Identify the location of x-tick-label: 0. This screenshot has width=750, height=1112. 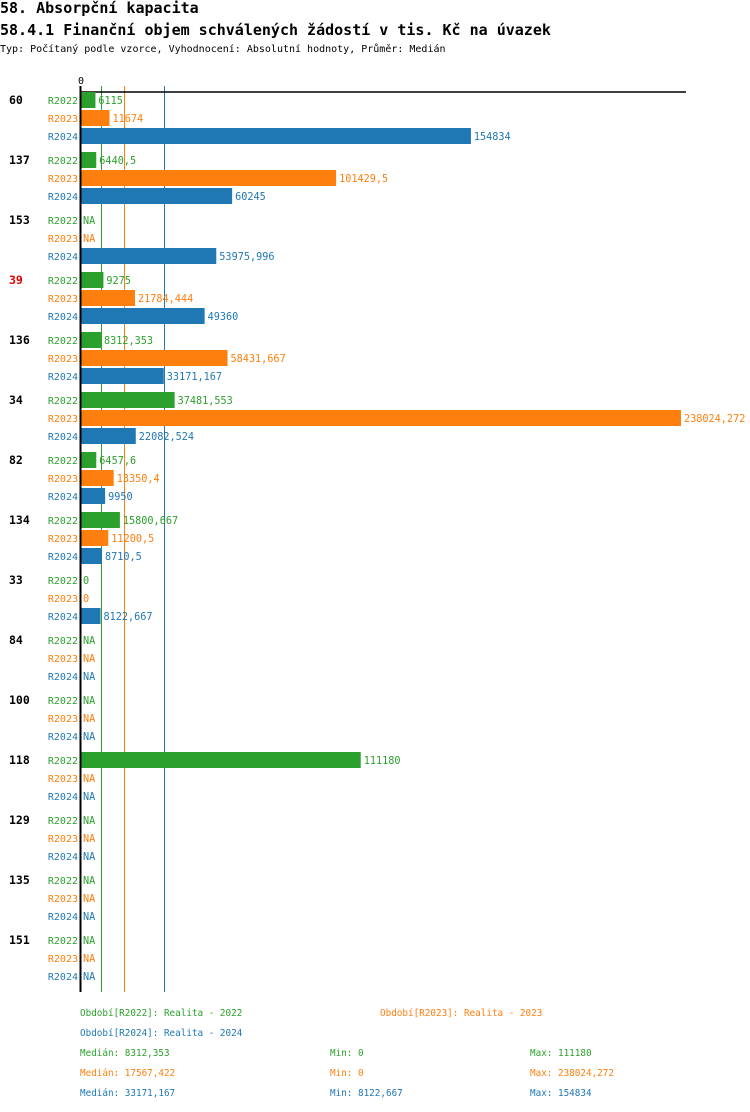
(81, 81).